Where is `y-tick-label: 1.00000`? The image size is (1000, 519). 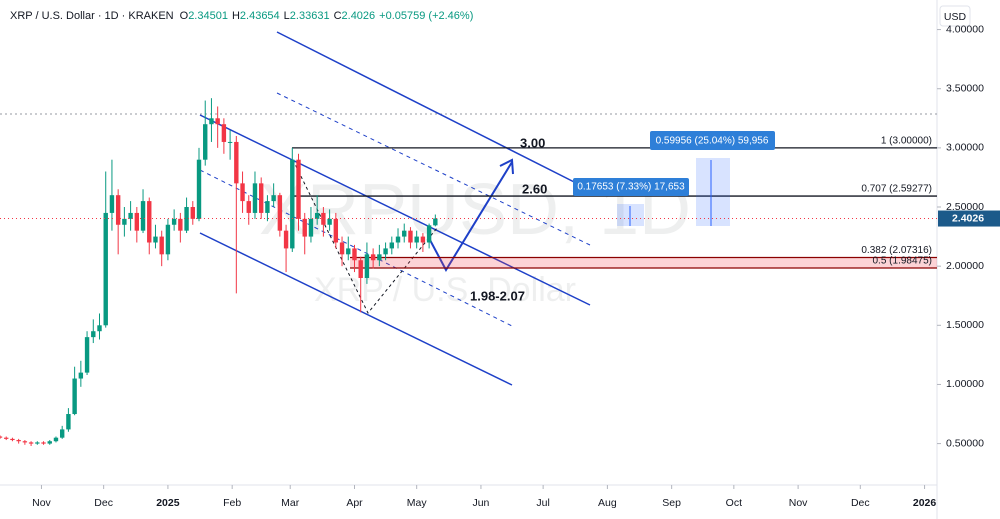 y-tick-label: 1.00000 is located at coordinates (965, 384).